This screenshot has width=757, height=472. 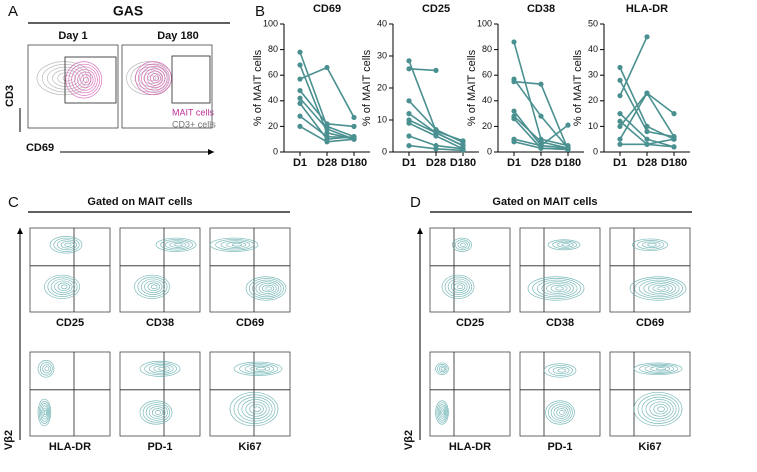 I want to click on legend-entry: MAIT cells, so click(x=193, y=112).